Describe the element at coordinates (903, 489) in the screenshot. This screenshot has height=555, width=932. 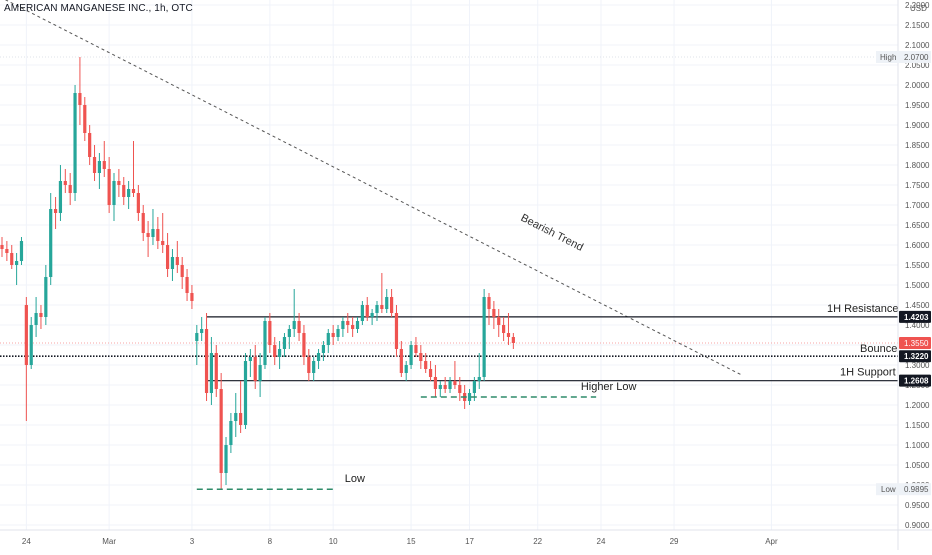
I see `low-tag-bg` at that location.